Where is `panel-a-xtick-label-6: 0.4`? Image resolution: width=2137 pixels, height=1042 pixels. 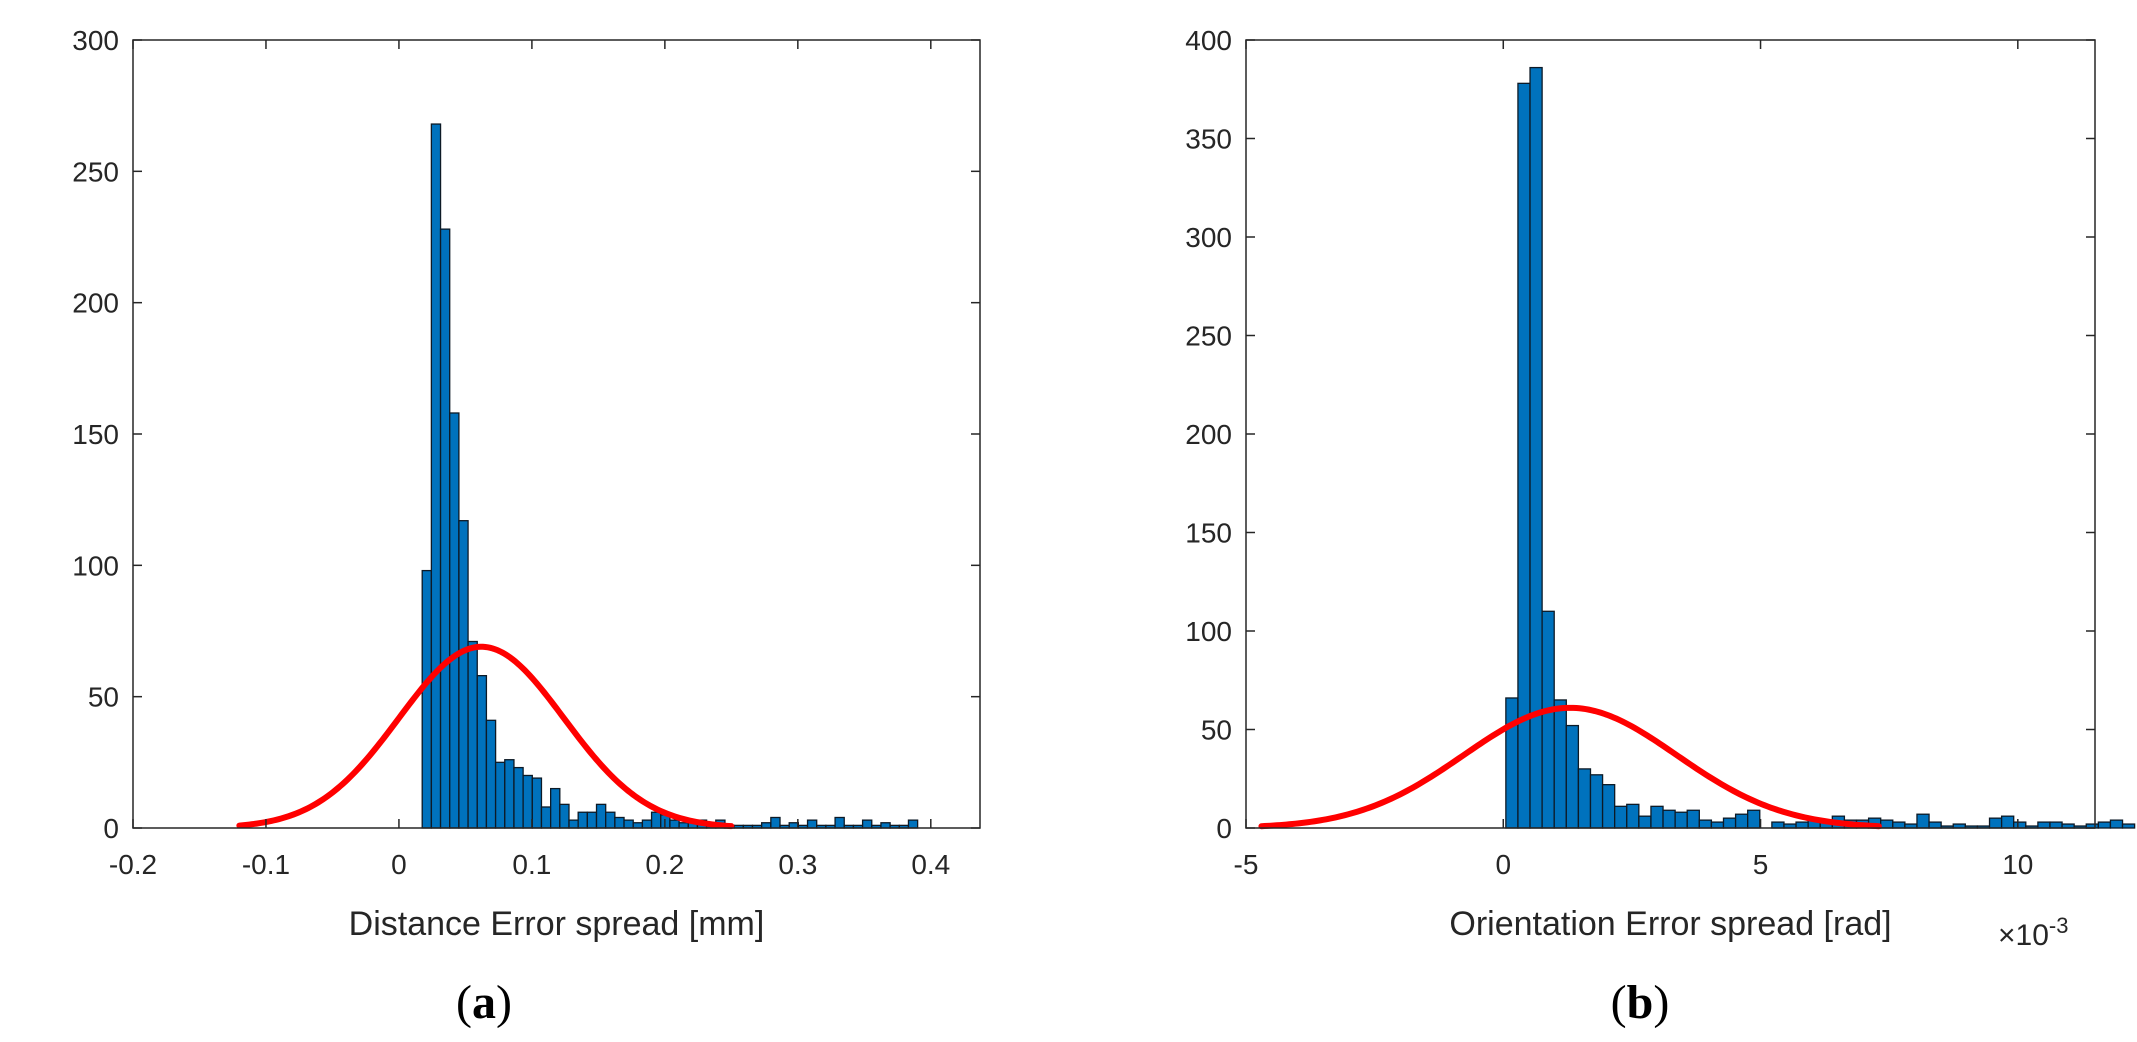
panel-a-xtick-label-6: 0.4 is located at coordinates (930, 864).